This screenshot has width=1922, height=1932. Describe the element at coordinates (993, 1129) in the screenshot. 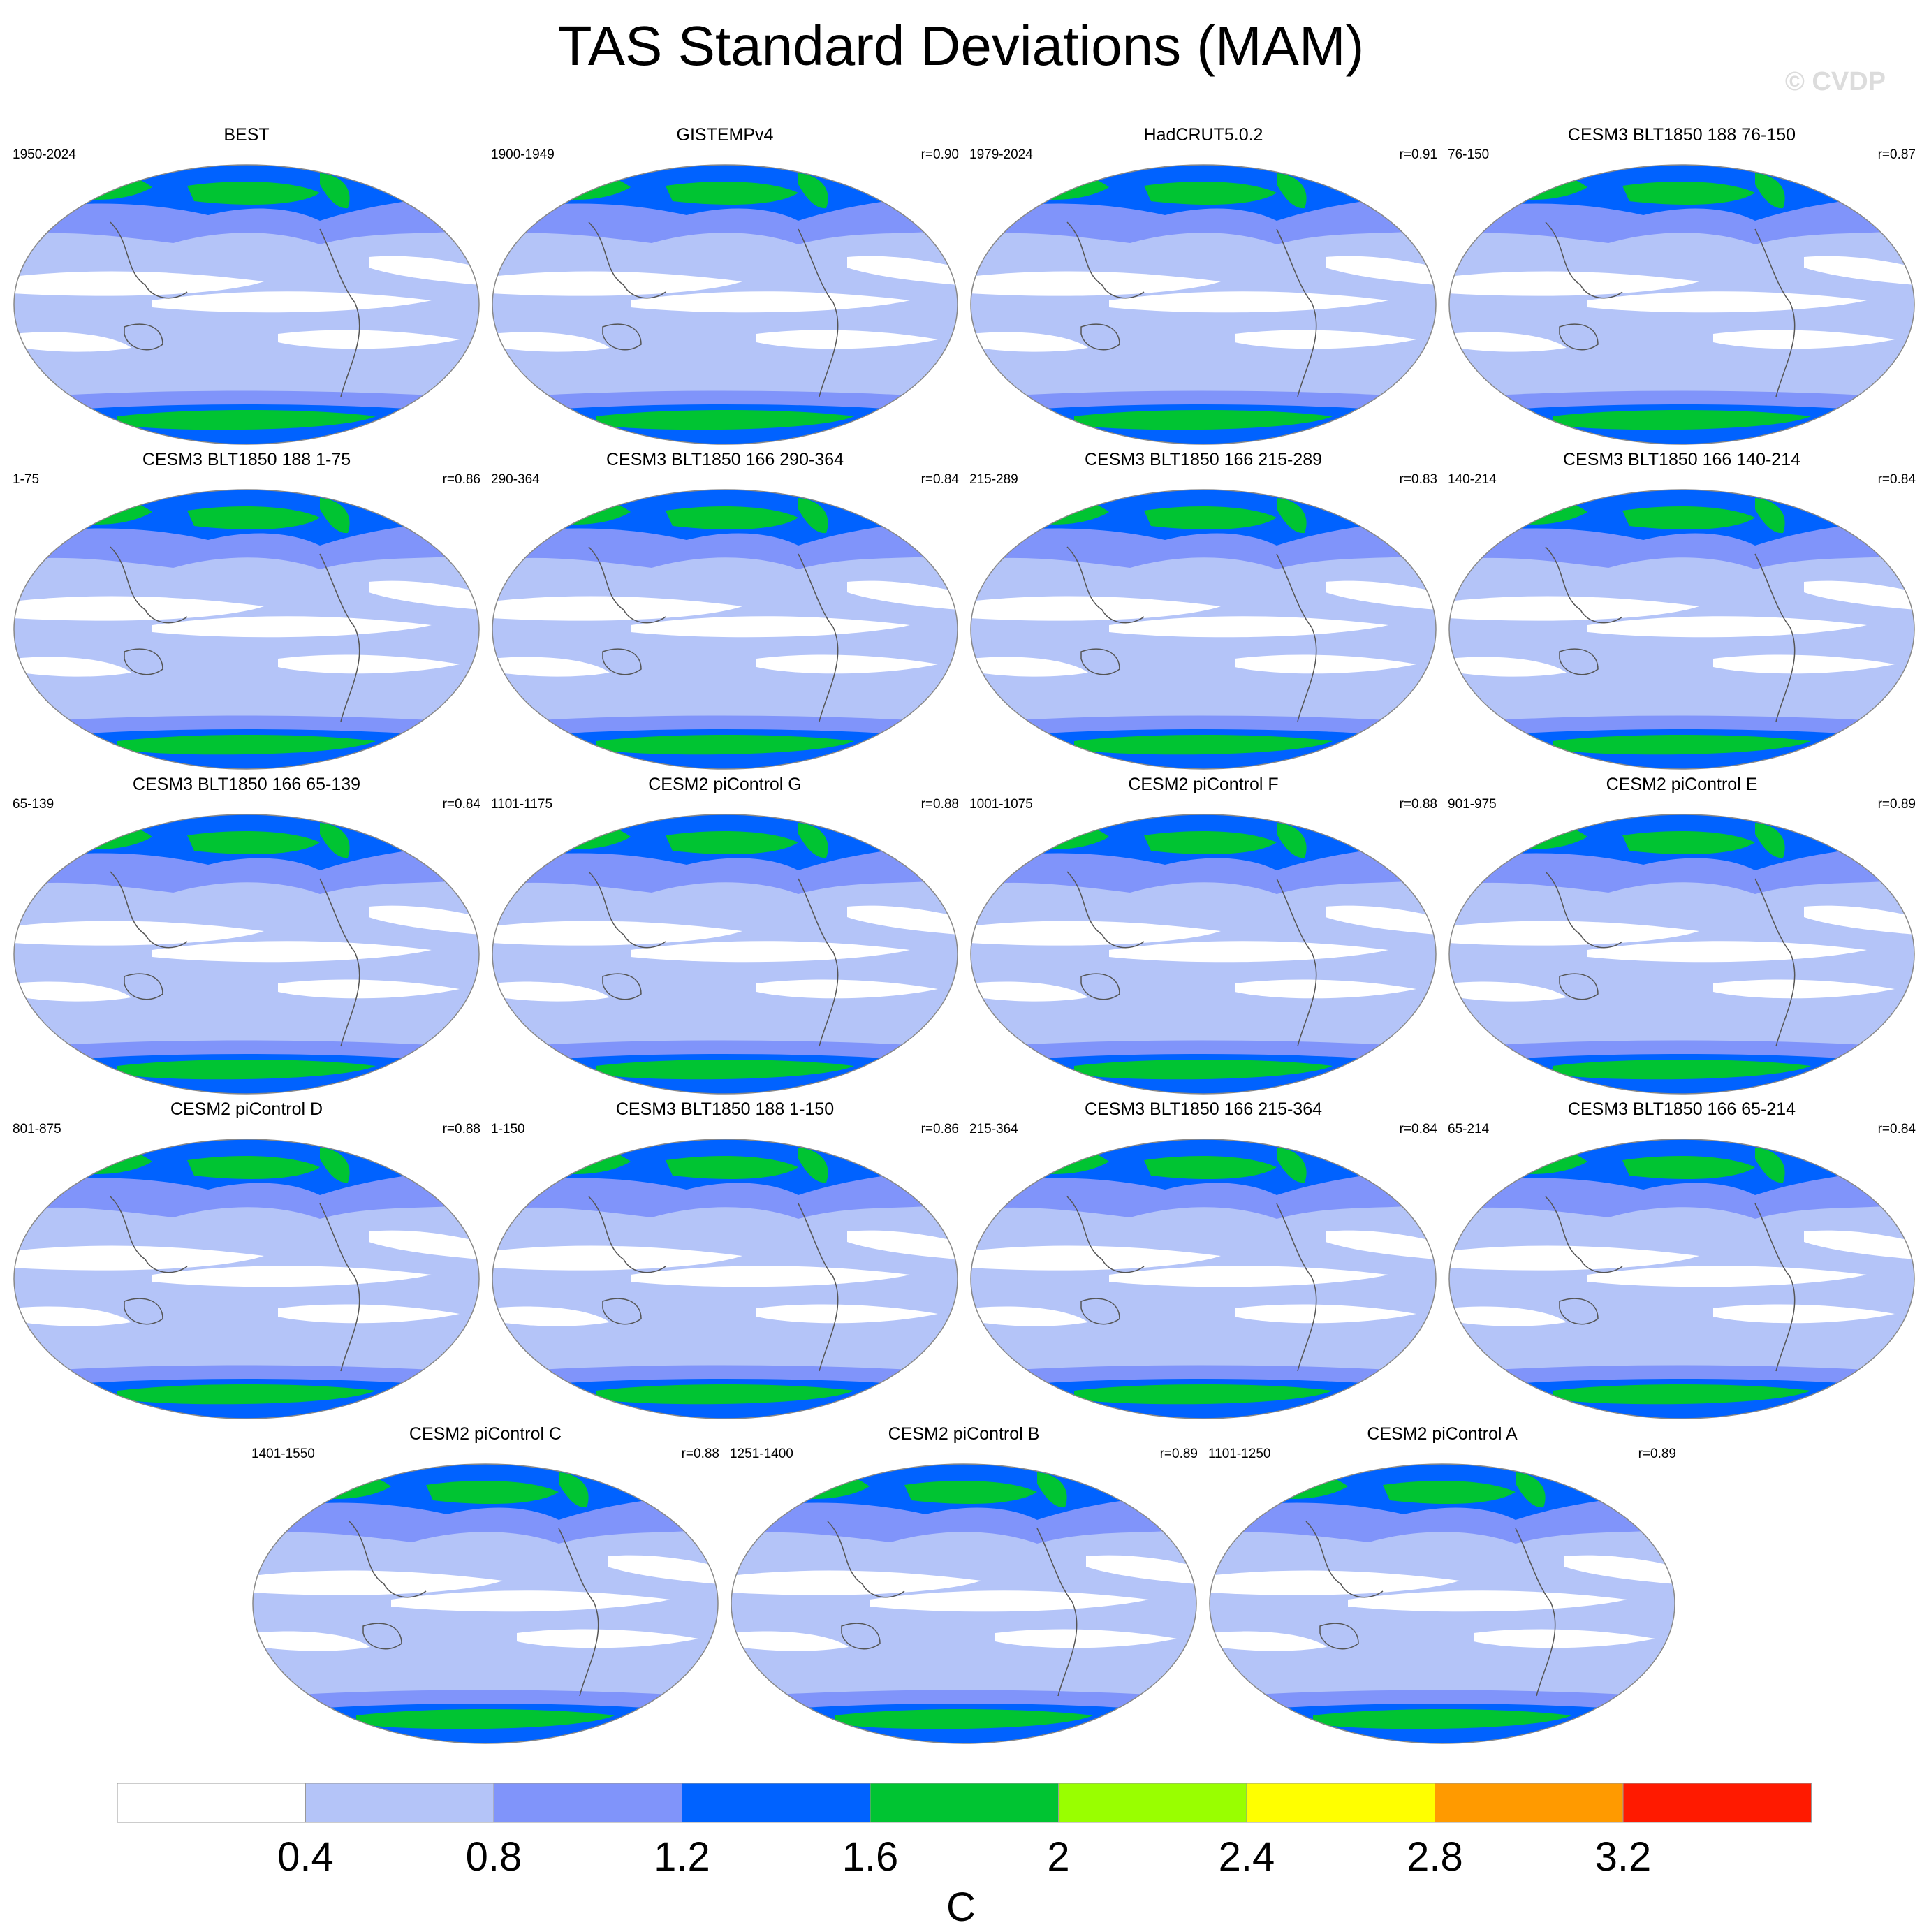

I see `panel-period: 215-364` at that location.